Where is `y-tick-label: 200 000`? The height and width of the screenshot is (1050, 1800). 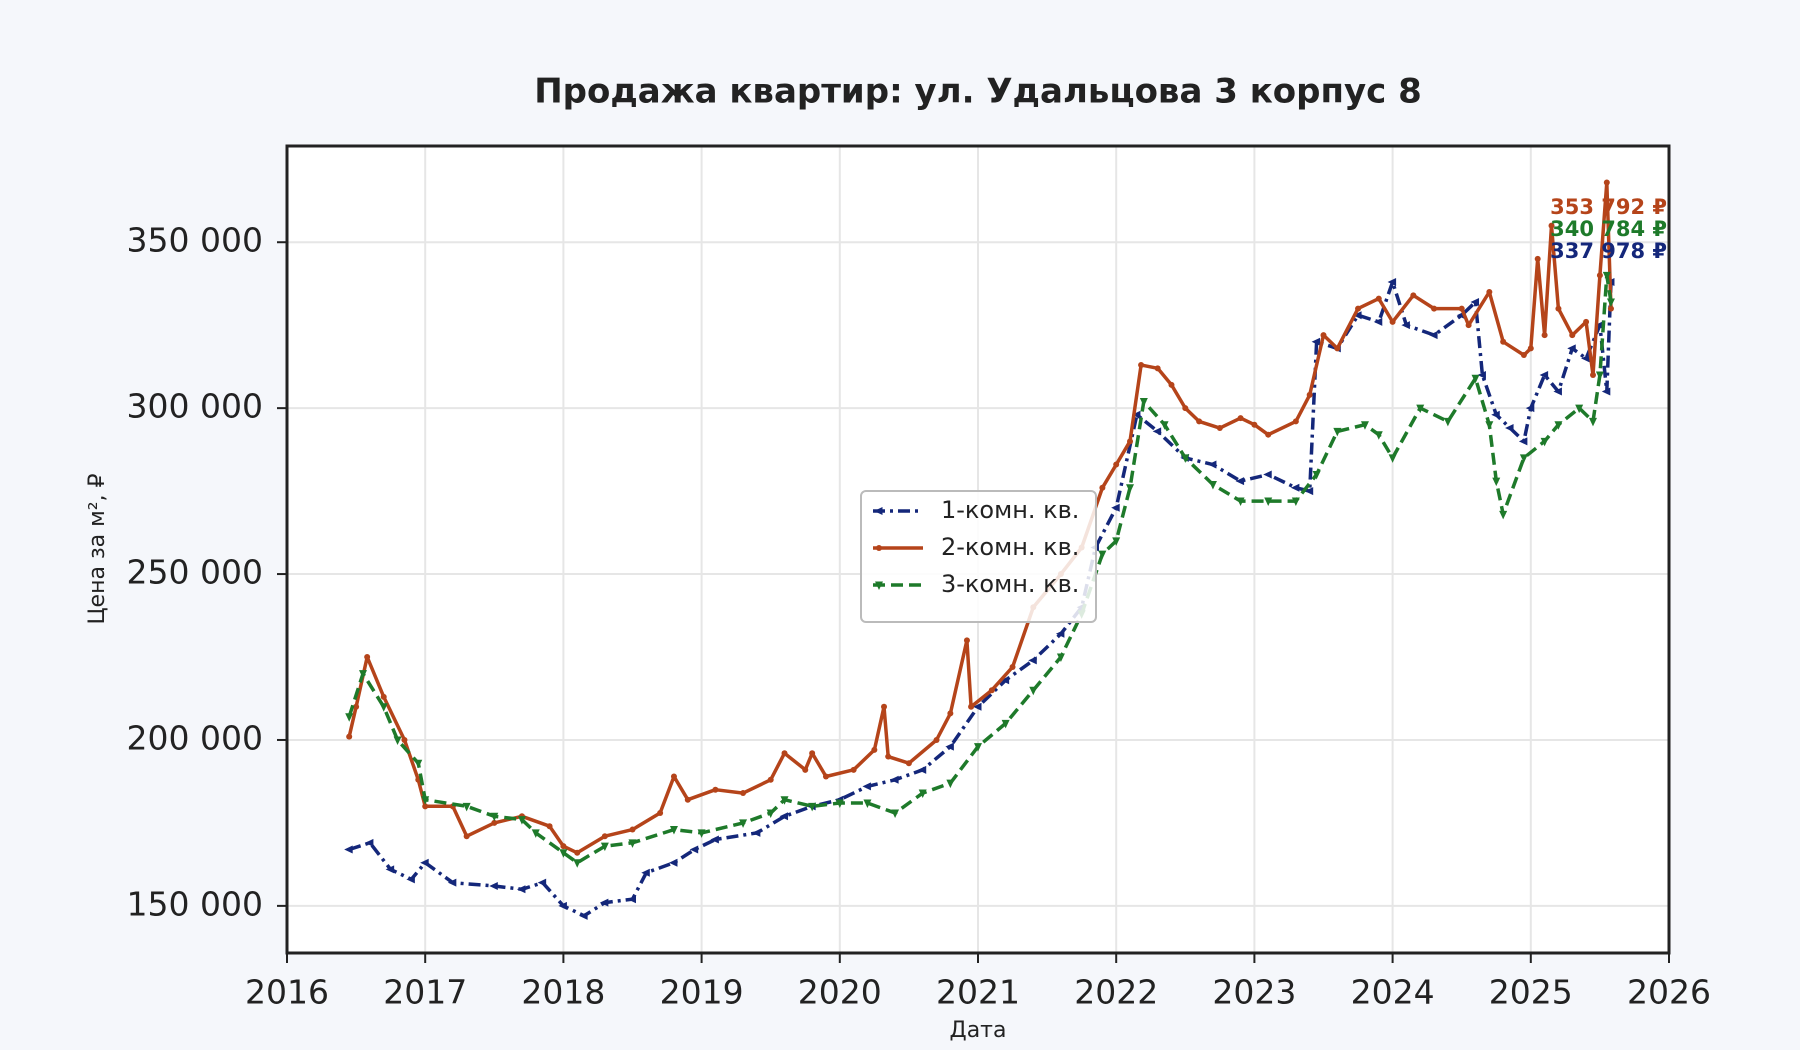
y-tick-label: 200 000 is located at coordinates (195, 737).